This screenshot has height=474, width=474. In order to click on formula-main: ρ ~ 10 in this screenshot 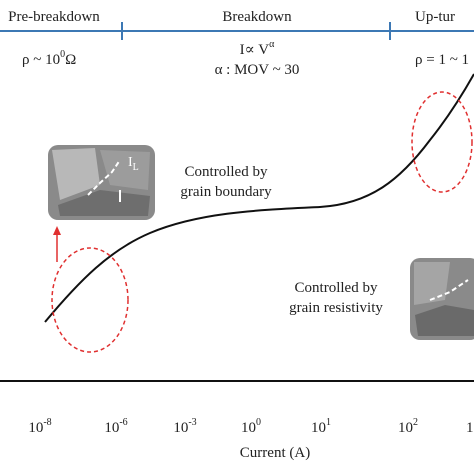, I will do `click(41, 60)`.